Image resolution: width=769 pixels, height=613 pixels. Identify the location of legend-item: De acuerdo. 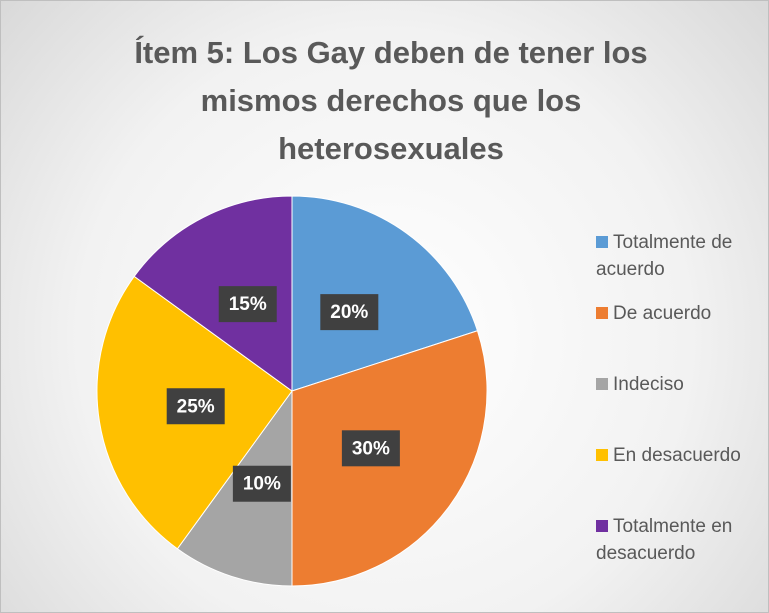
(681, 313).